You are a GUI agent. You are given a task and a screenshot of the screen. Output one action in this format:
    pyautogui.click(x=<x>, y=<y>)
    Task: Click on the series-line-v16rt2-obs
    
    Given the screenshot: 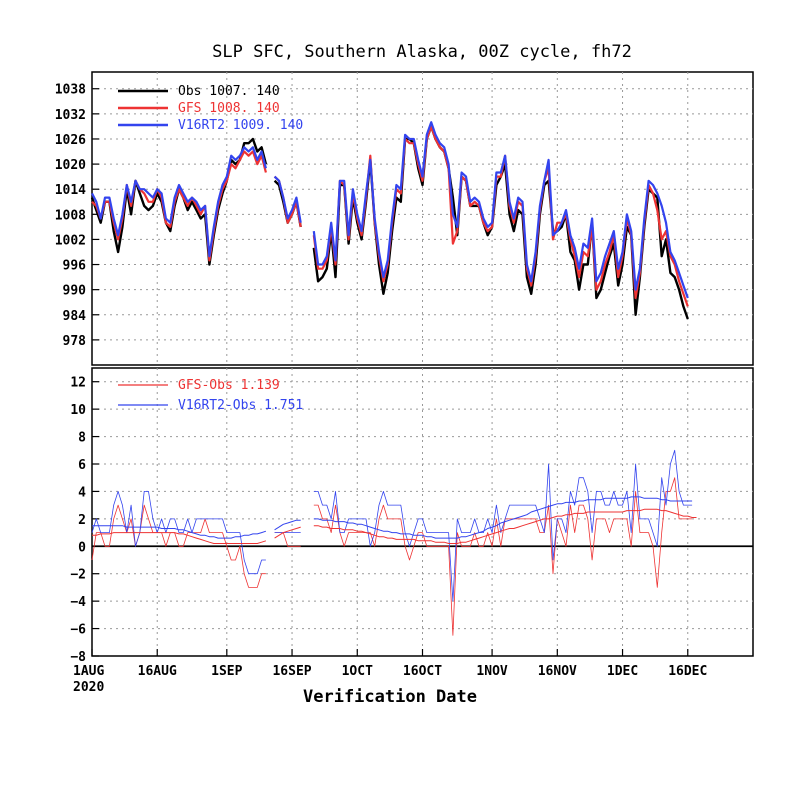 What is the action you would take?
    pyautogui.click(x=392, y=525)
    